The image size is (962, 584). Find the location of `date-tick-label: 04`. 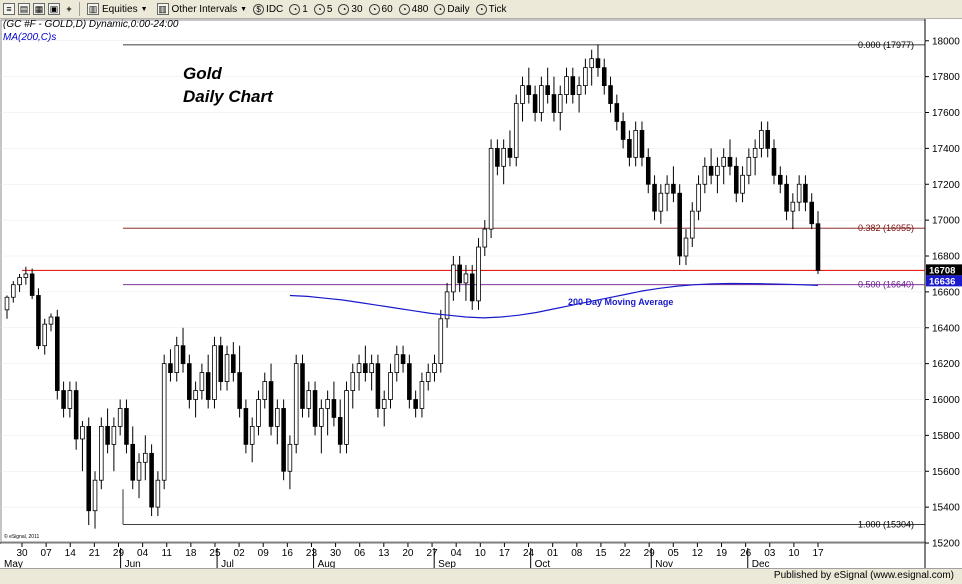

date-tick-label: 04 is located at coordinates (143, 553).